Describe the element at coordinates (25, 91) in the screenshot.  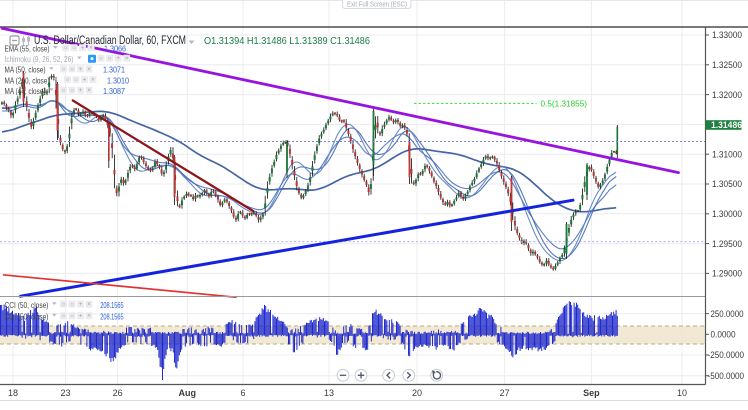
I see `svg-text: MA (44, close)` at that location.